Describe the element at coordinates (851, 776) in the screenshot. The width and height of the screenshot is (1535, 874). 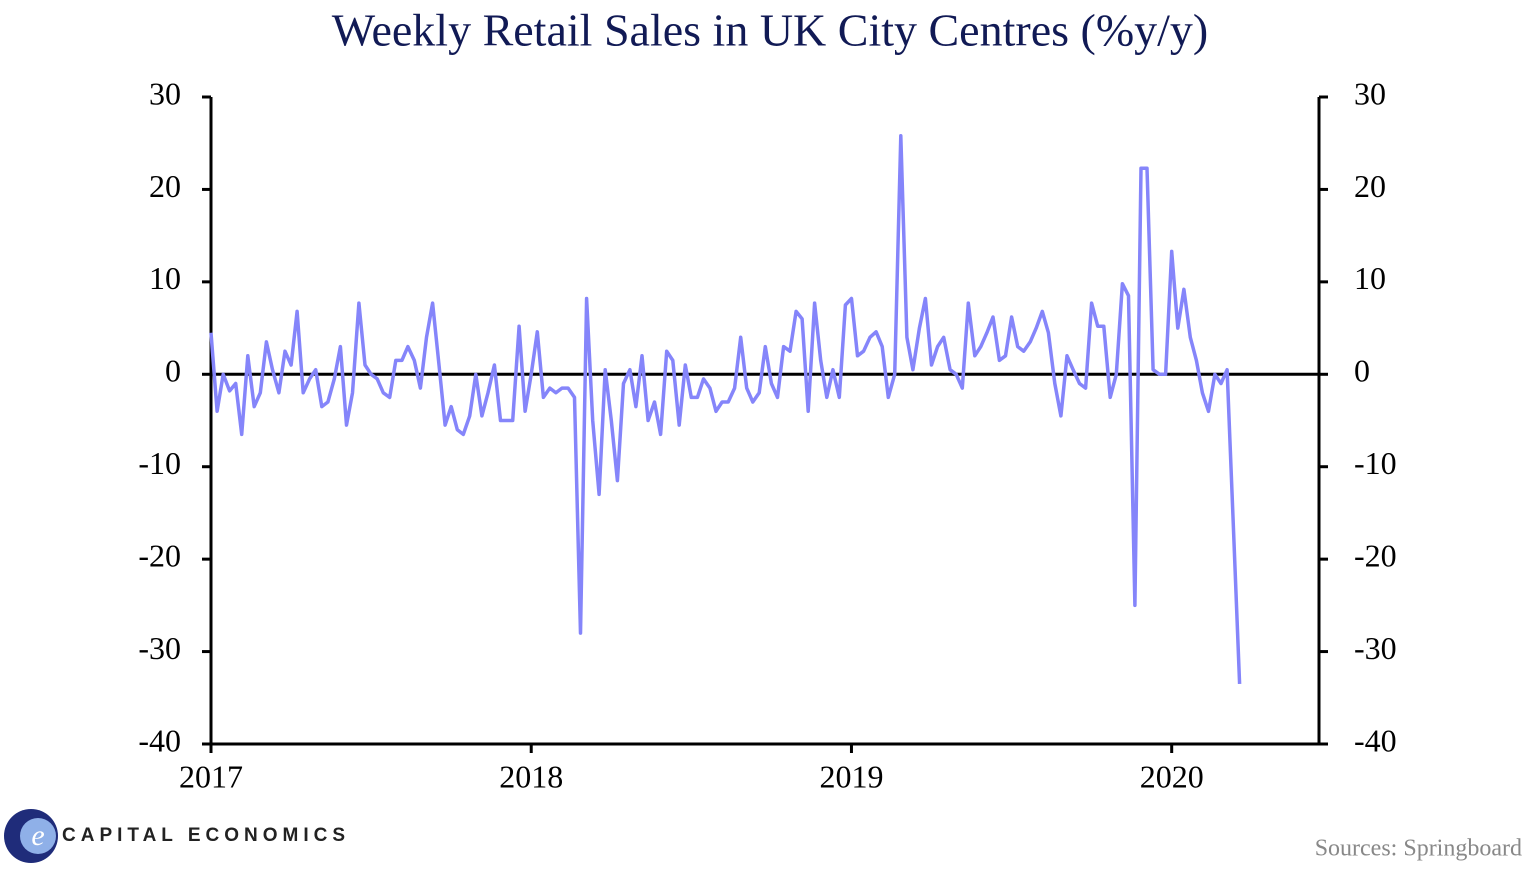
I see `x-tick-label: 2019` at that location.